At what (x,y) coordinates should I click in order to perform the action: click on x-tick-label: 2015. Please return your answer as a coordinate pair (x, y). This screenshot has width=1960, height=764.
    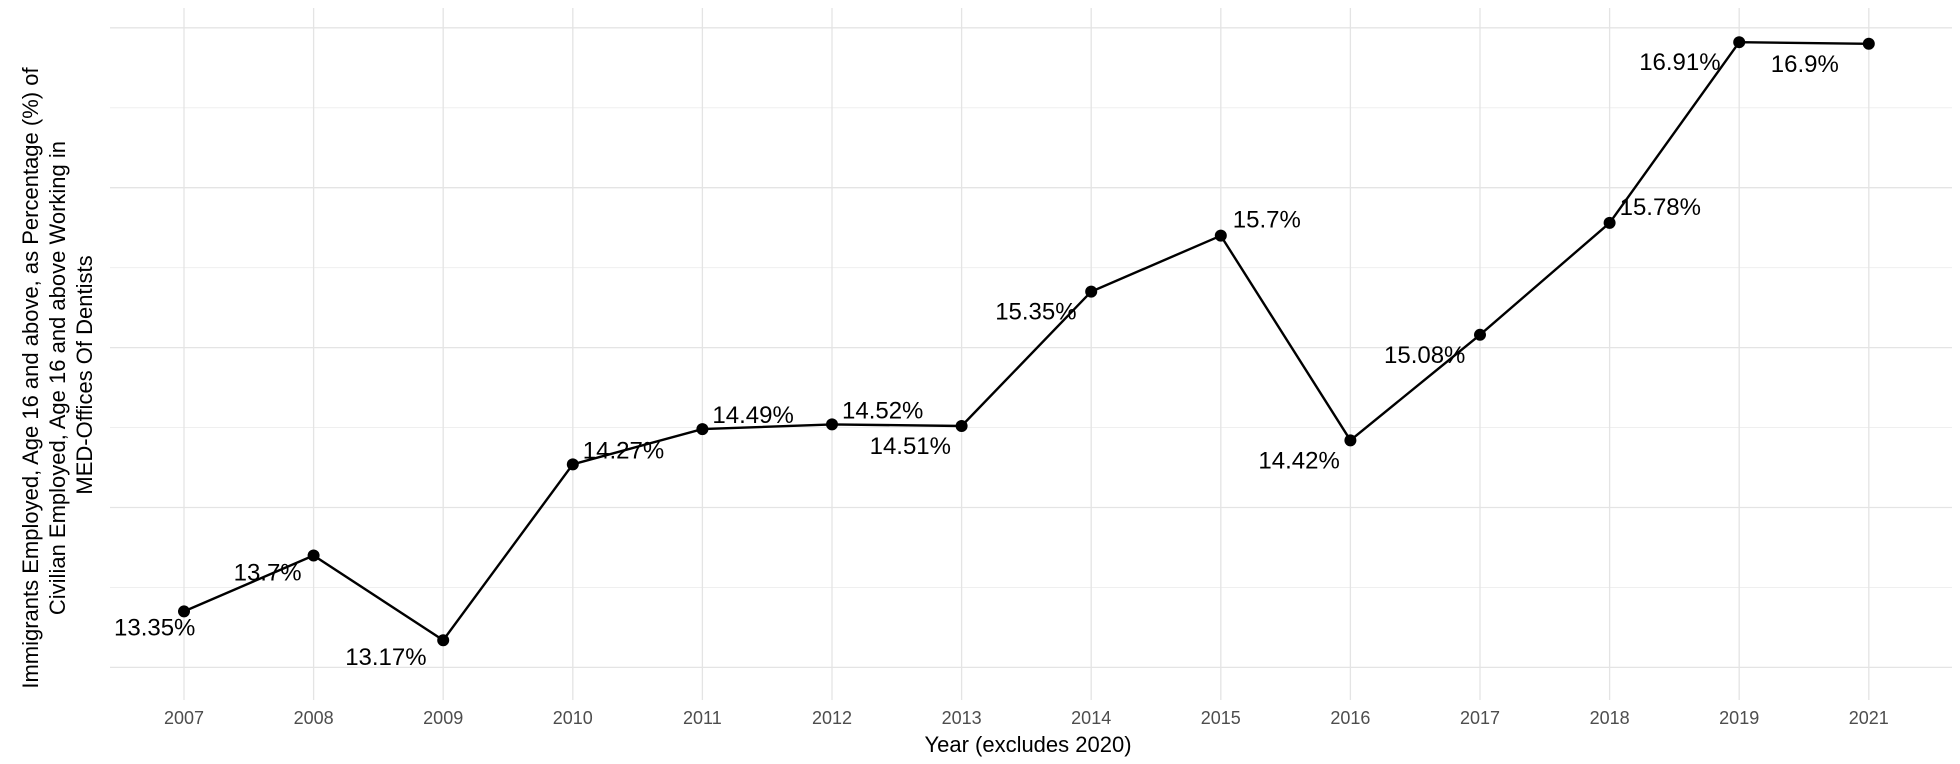
    Looking at the image, I should click on (1221, 718).